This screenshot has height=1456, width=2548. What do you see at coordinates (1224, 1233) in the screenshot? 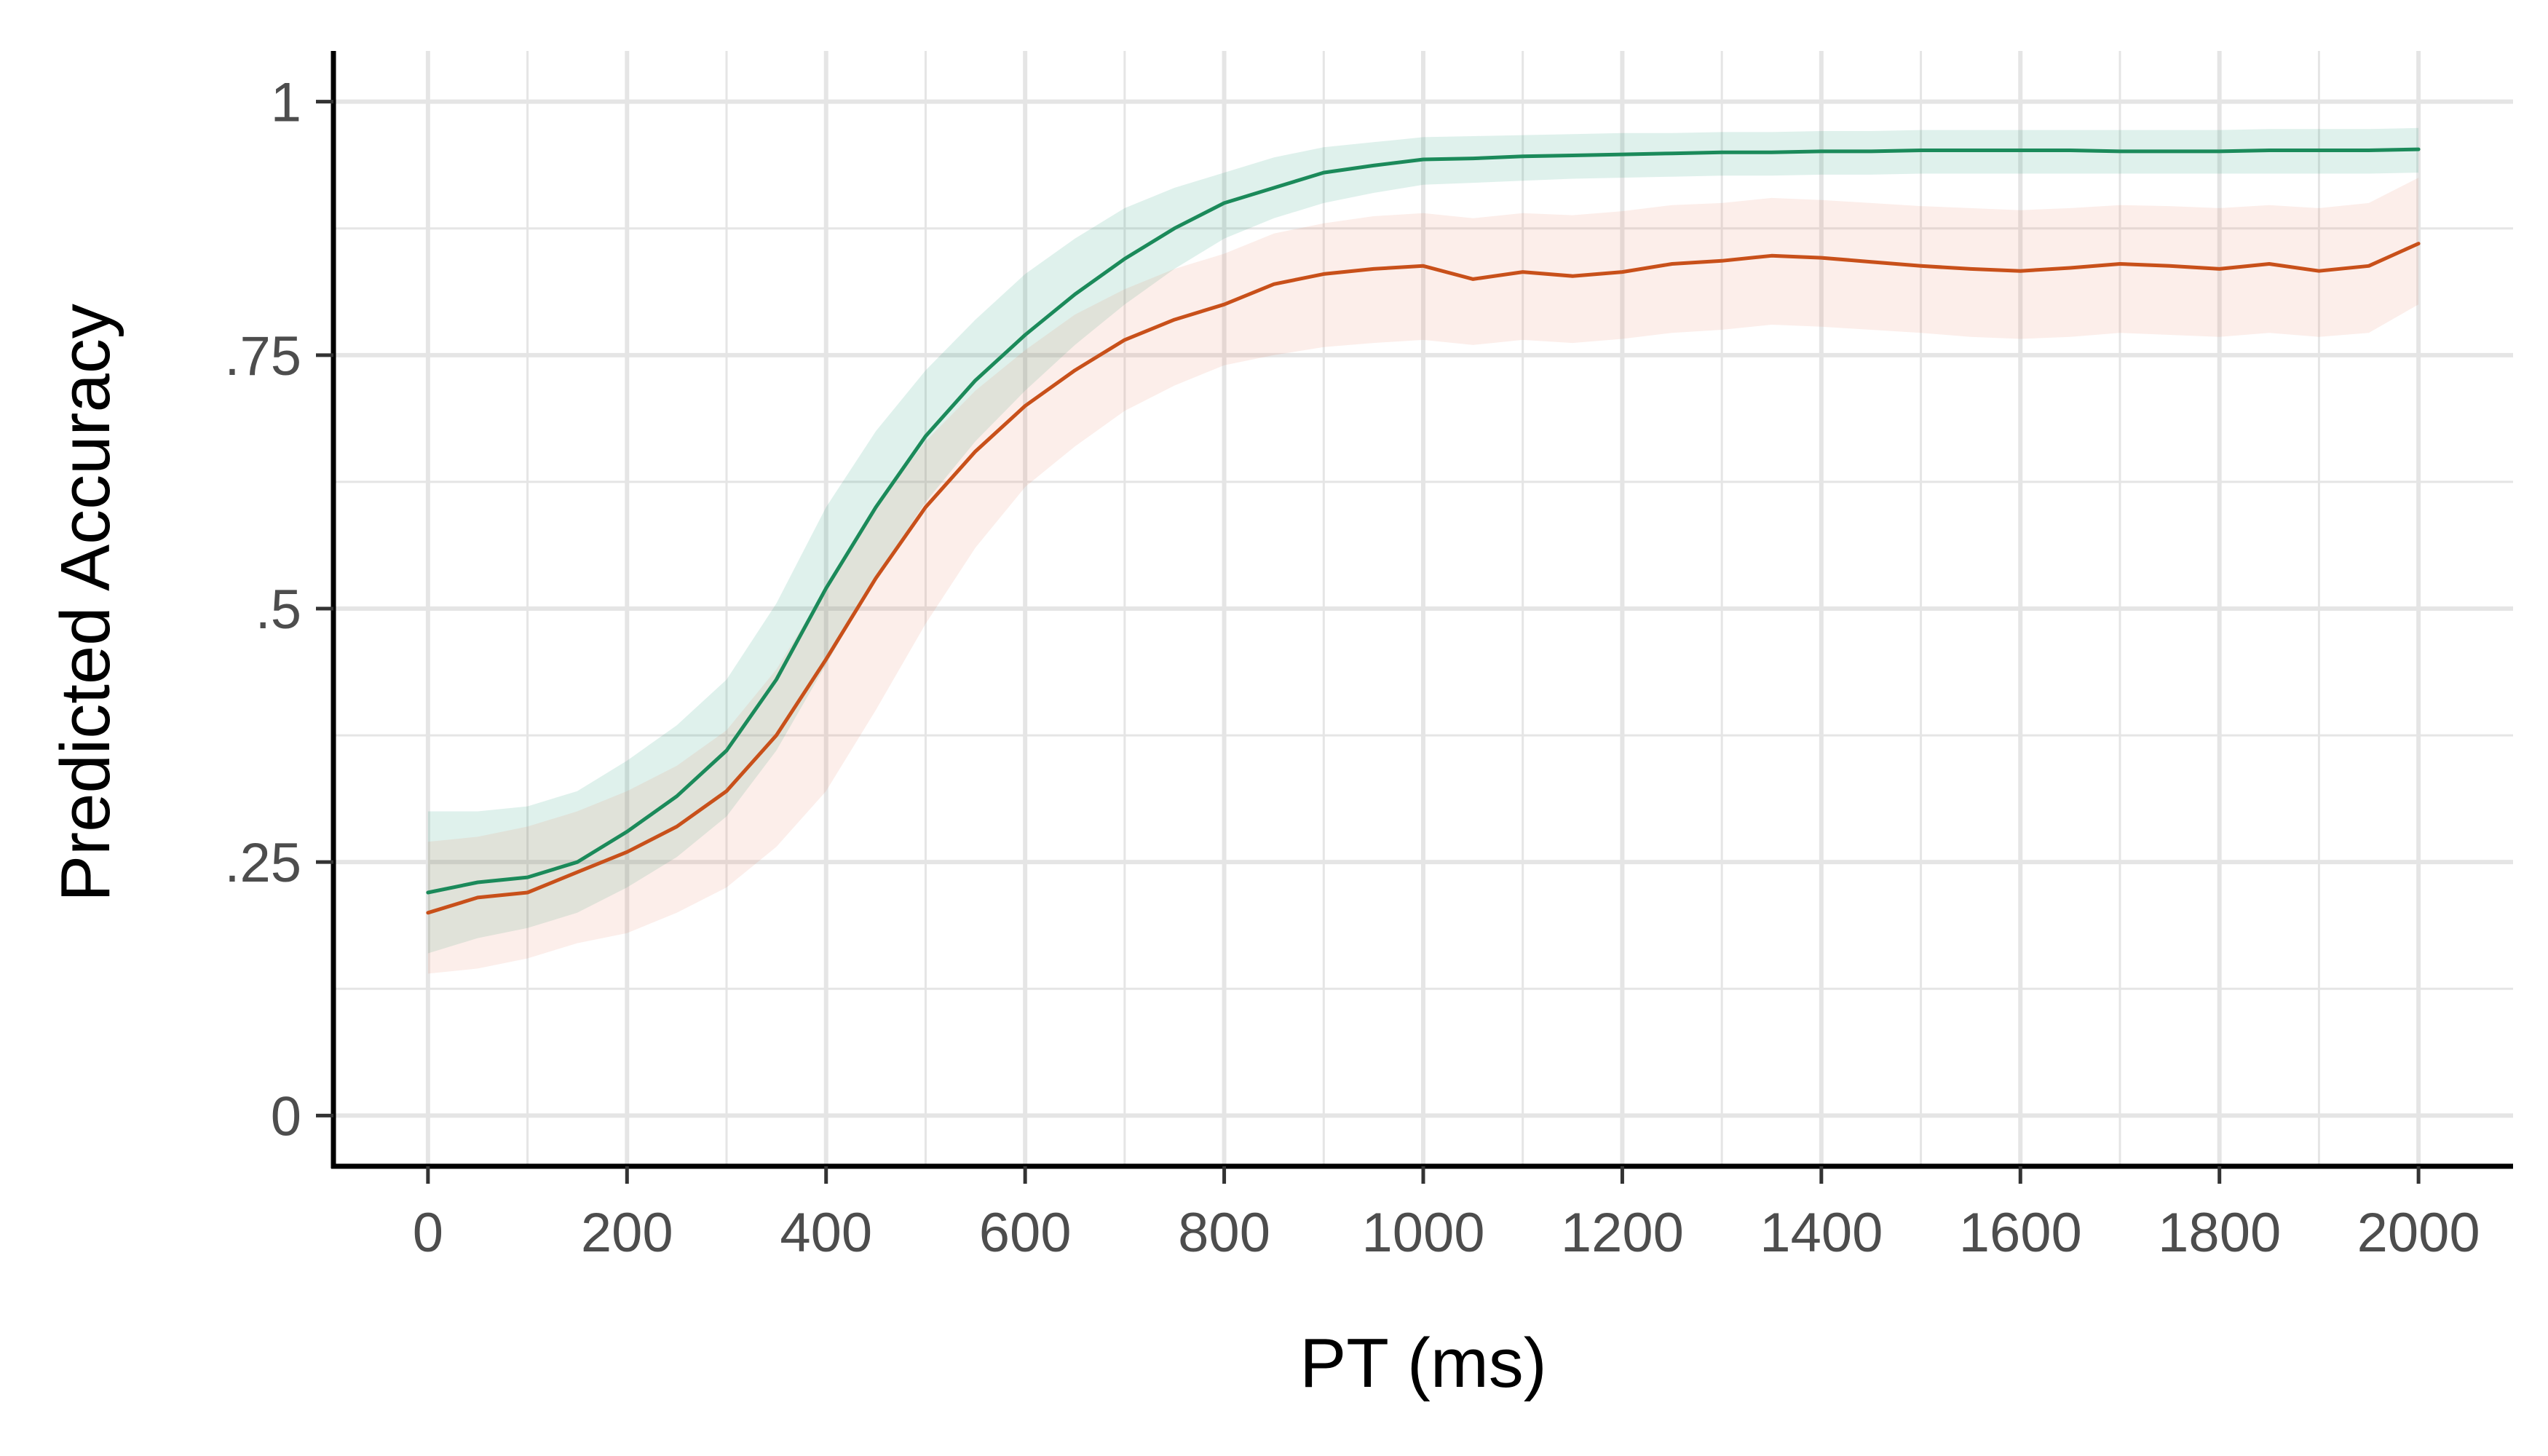
I see `x-tick-label: 800` at bounding box center [1224, 1233].